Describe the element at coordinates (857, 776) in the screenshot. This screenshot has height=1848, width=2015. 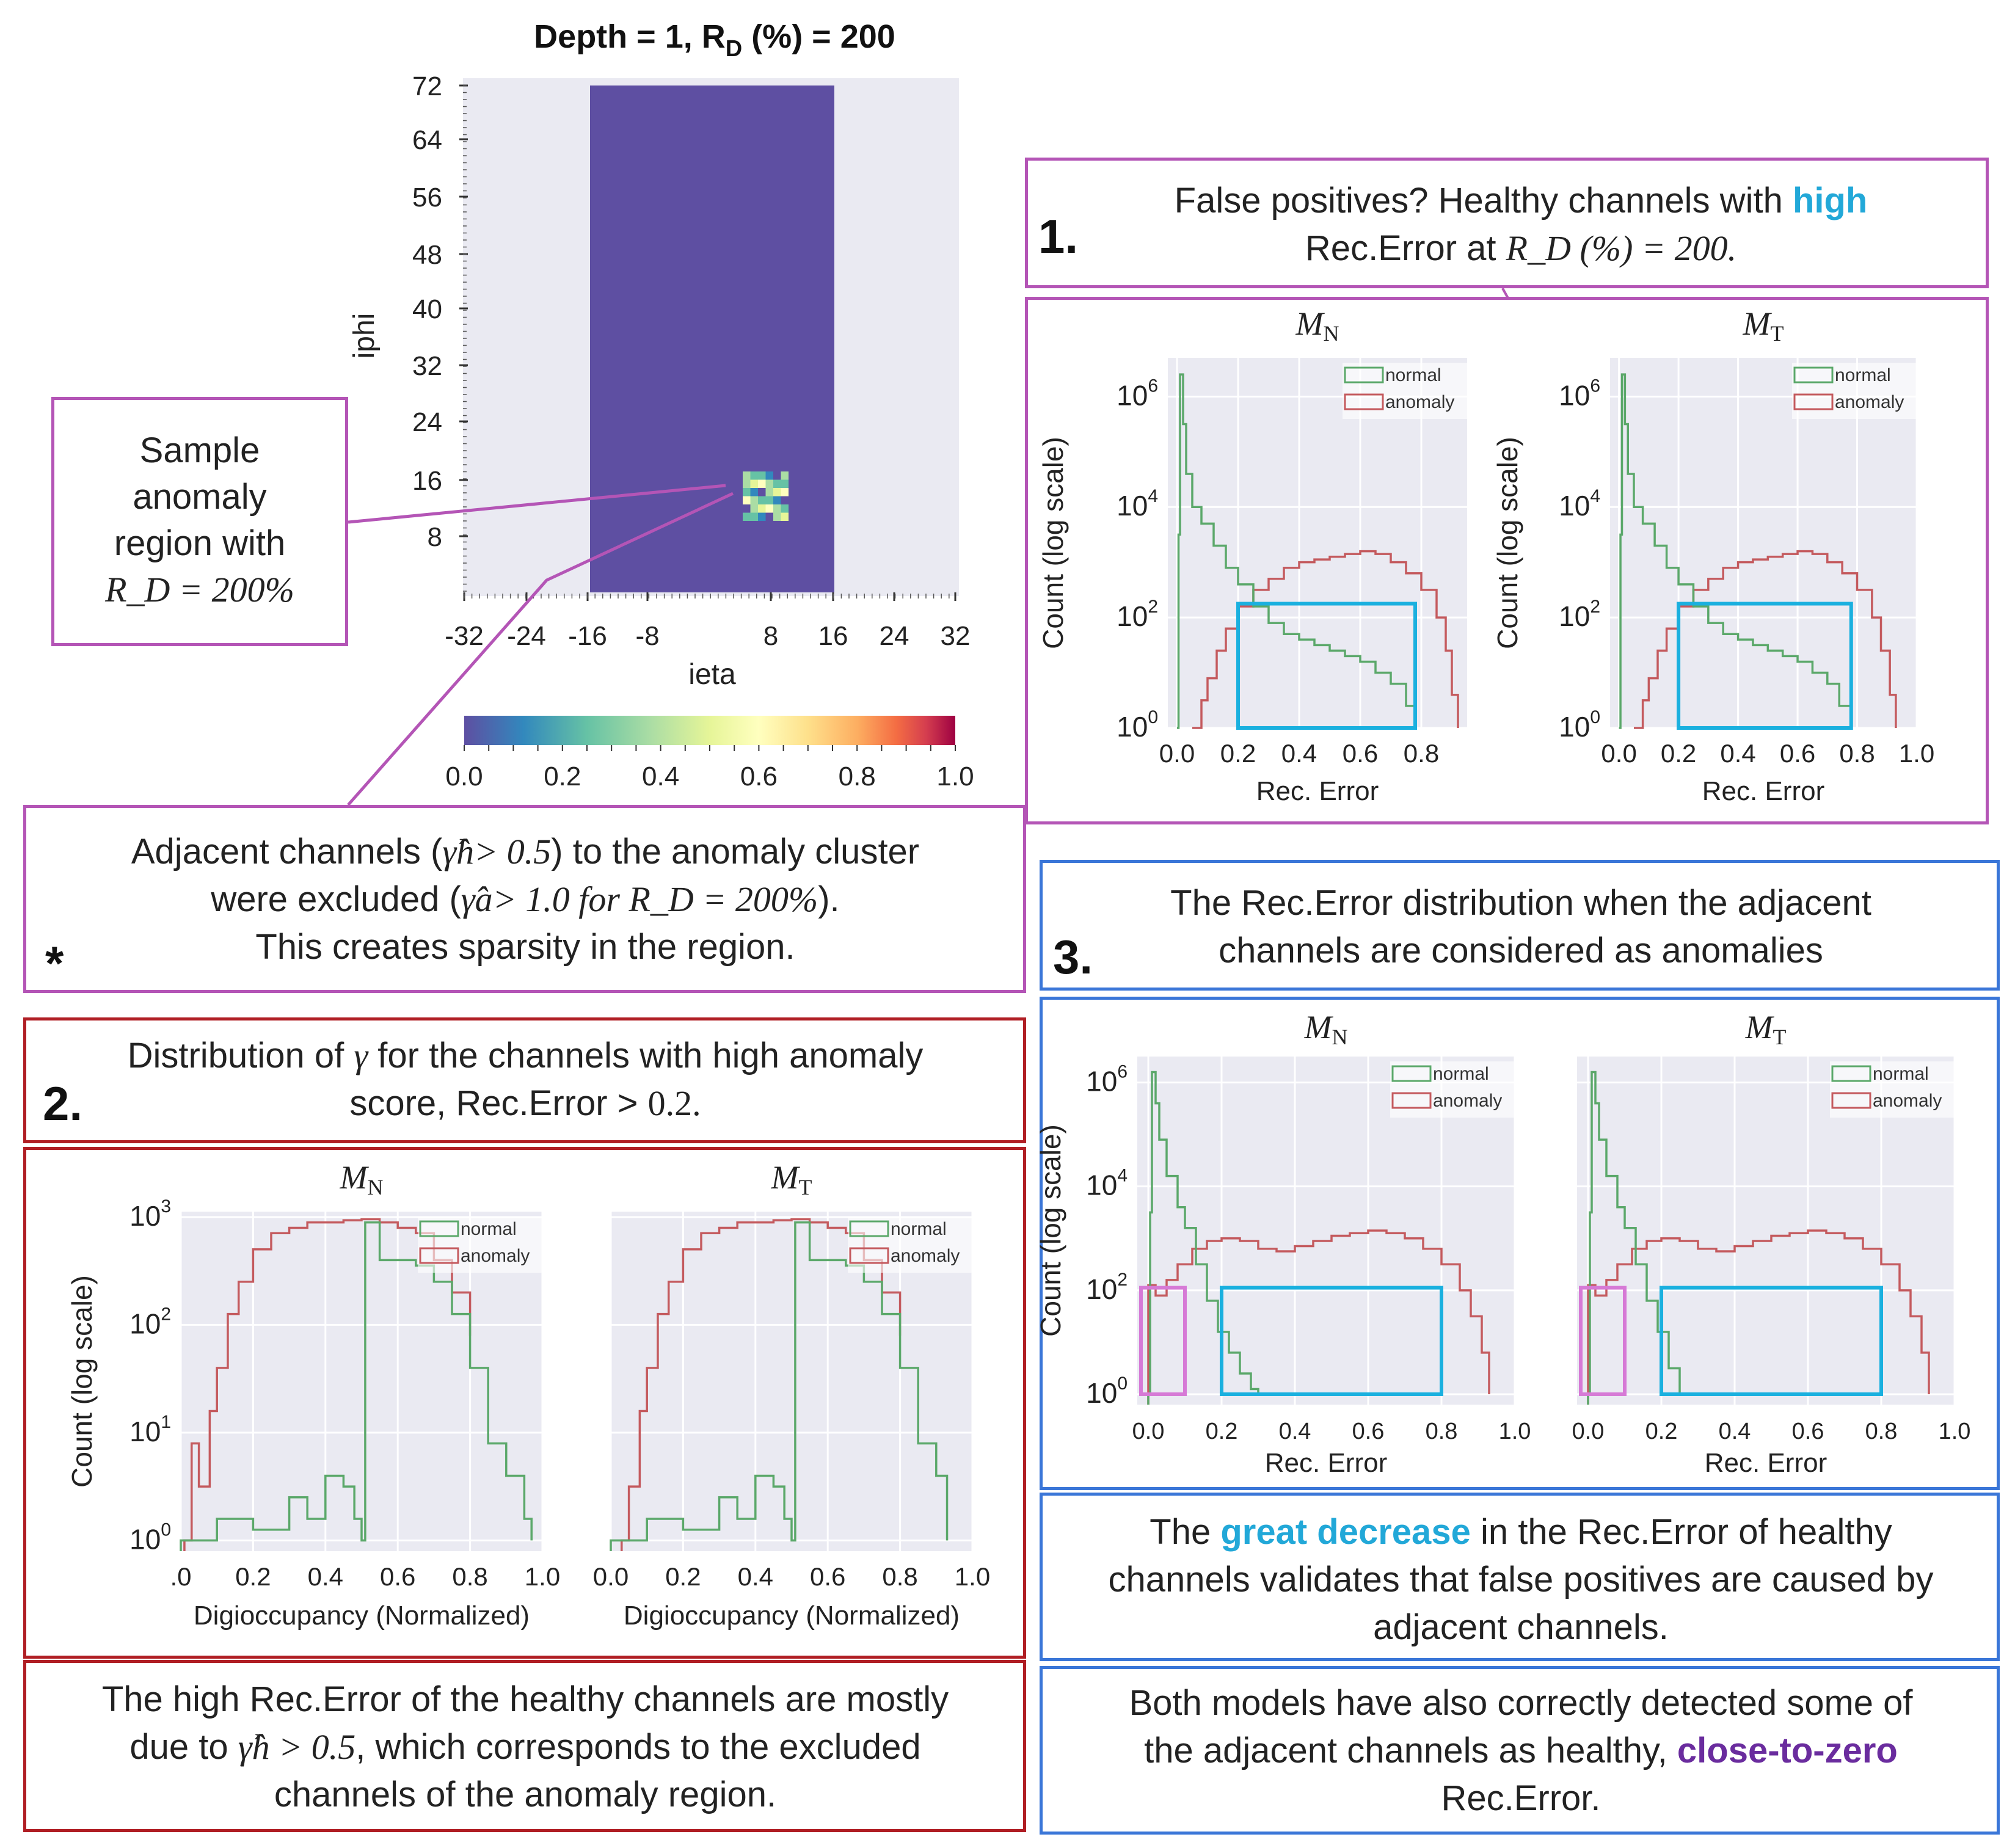
I see `colorbar-tick-label: 0.8` at that location.